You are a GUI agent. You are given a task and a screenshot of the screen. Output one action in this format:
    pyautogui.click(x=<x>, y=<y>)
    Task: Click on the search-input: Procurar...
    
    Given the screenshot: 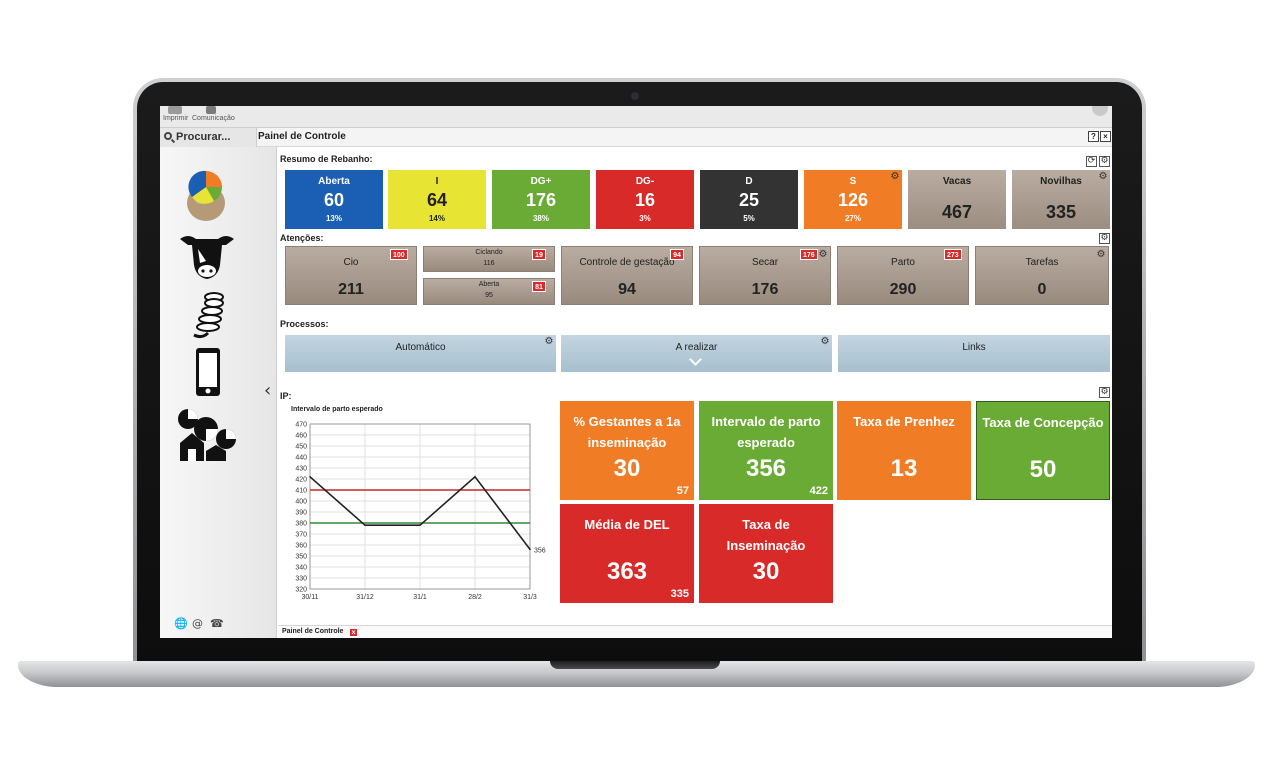 What is the action you would take?
    pyautogui.click(x=208, y=137)
    